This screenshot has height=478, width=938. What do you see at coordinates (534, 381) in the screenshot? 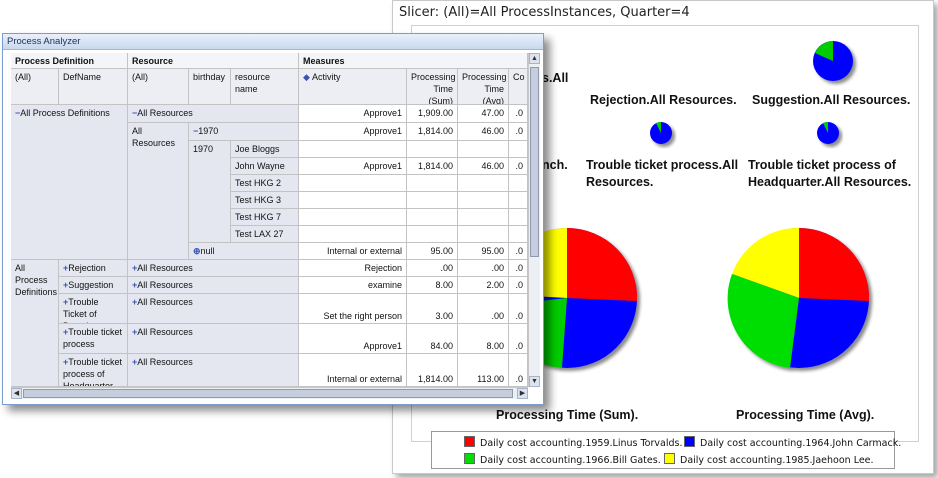
I see `scroll-down-icon: ▼` at bounding box center [534, 381].